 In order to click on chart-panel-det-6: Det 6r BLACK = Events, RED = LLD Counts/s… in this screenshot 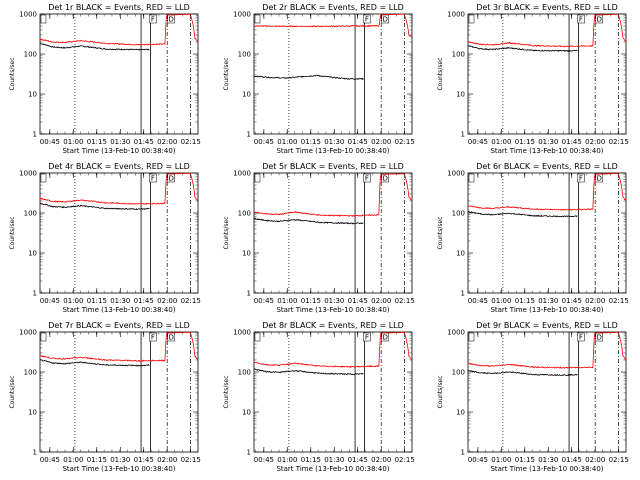, I will do `click(533, 238)`.